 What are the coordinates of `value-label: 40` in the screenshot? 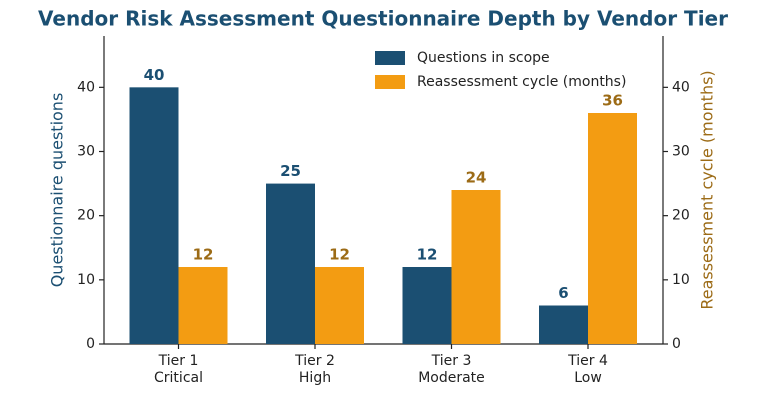 It's located at (154, 75).